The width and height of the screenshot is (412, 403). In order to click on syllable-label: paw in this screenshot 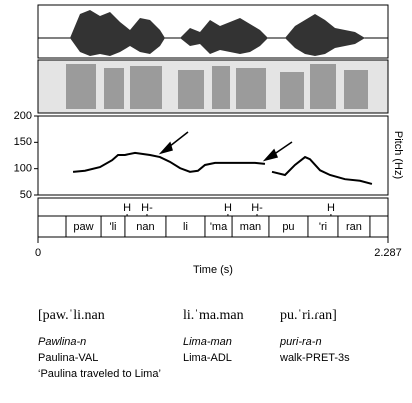, I will do `click(83, 227)`.